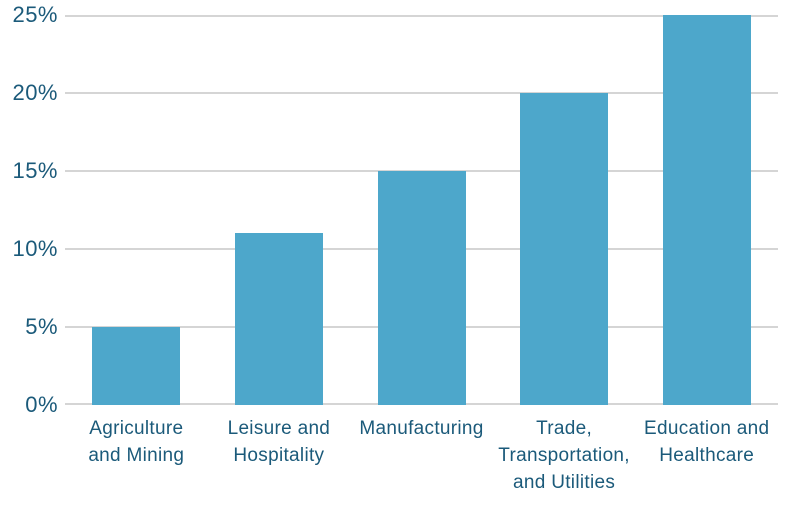 The image size is (796, 505). I want to click on x-axis-category-label-line: Transportation,, so click(564, 455).